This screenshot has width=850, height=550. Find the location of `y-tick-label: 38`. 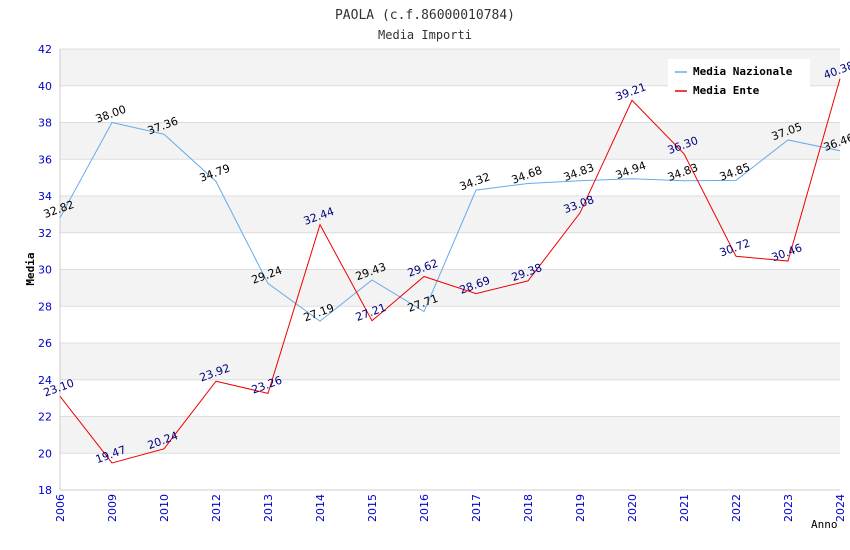

y-tick-label: 38 is located at coordinates (45, 123).